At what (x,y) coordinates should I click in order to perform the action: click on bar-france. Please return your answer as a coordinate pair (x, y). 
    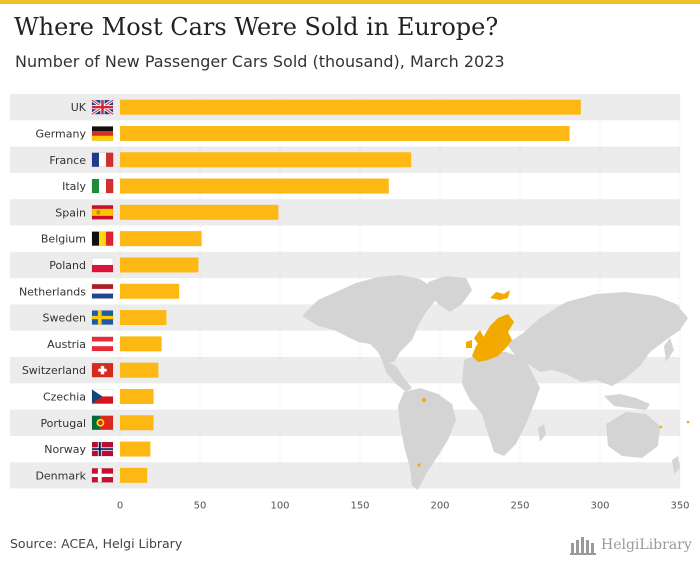
    Looking at the image, I should click on (266, 160).